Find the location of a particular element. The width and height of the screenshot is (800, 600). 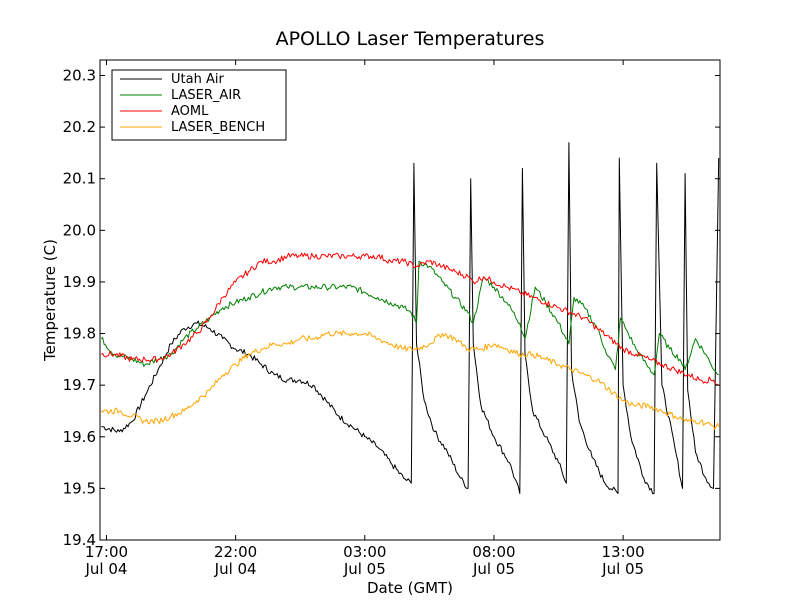

y-axis-title: Temperature (C) is located at coordinates (50, 300).